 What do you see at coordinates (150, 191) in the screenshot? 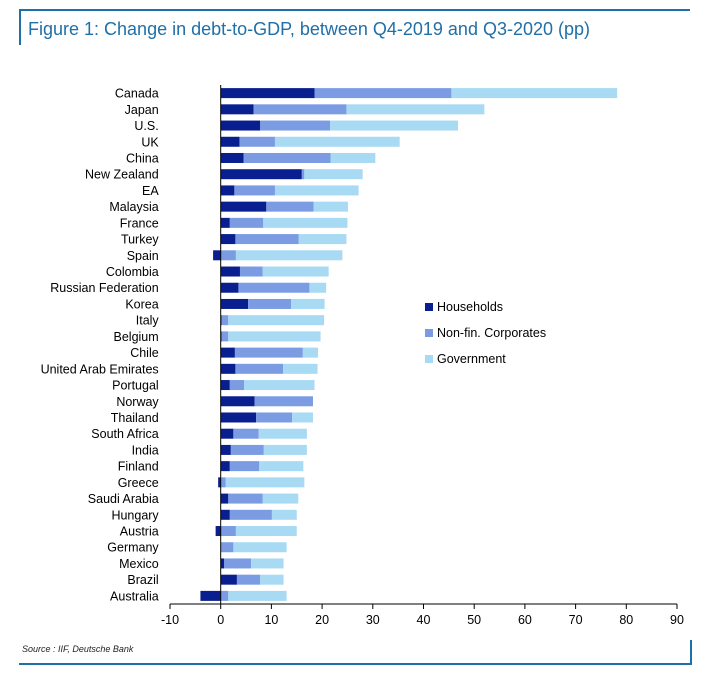
I see `category-label: EA` at bounding box center [150, 191].